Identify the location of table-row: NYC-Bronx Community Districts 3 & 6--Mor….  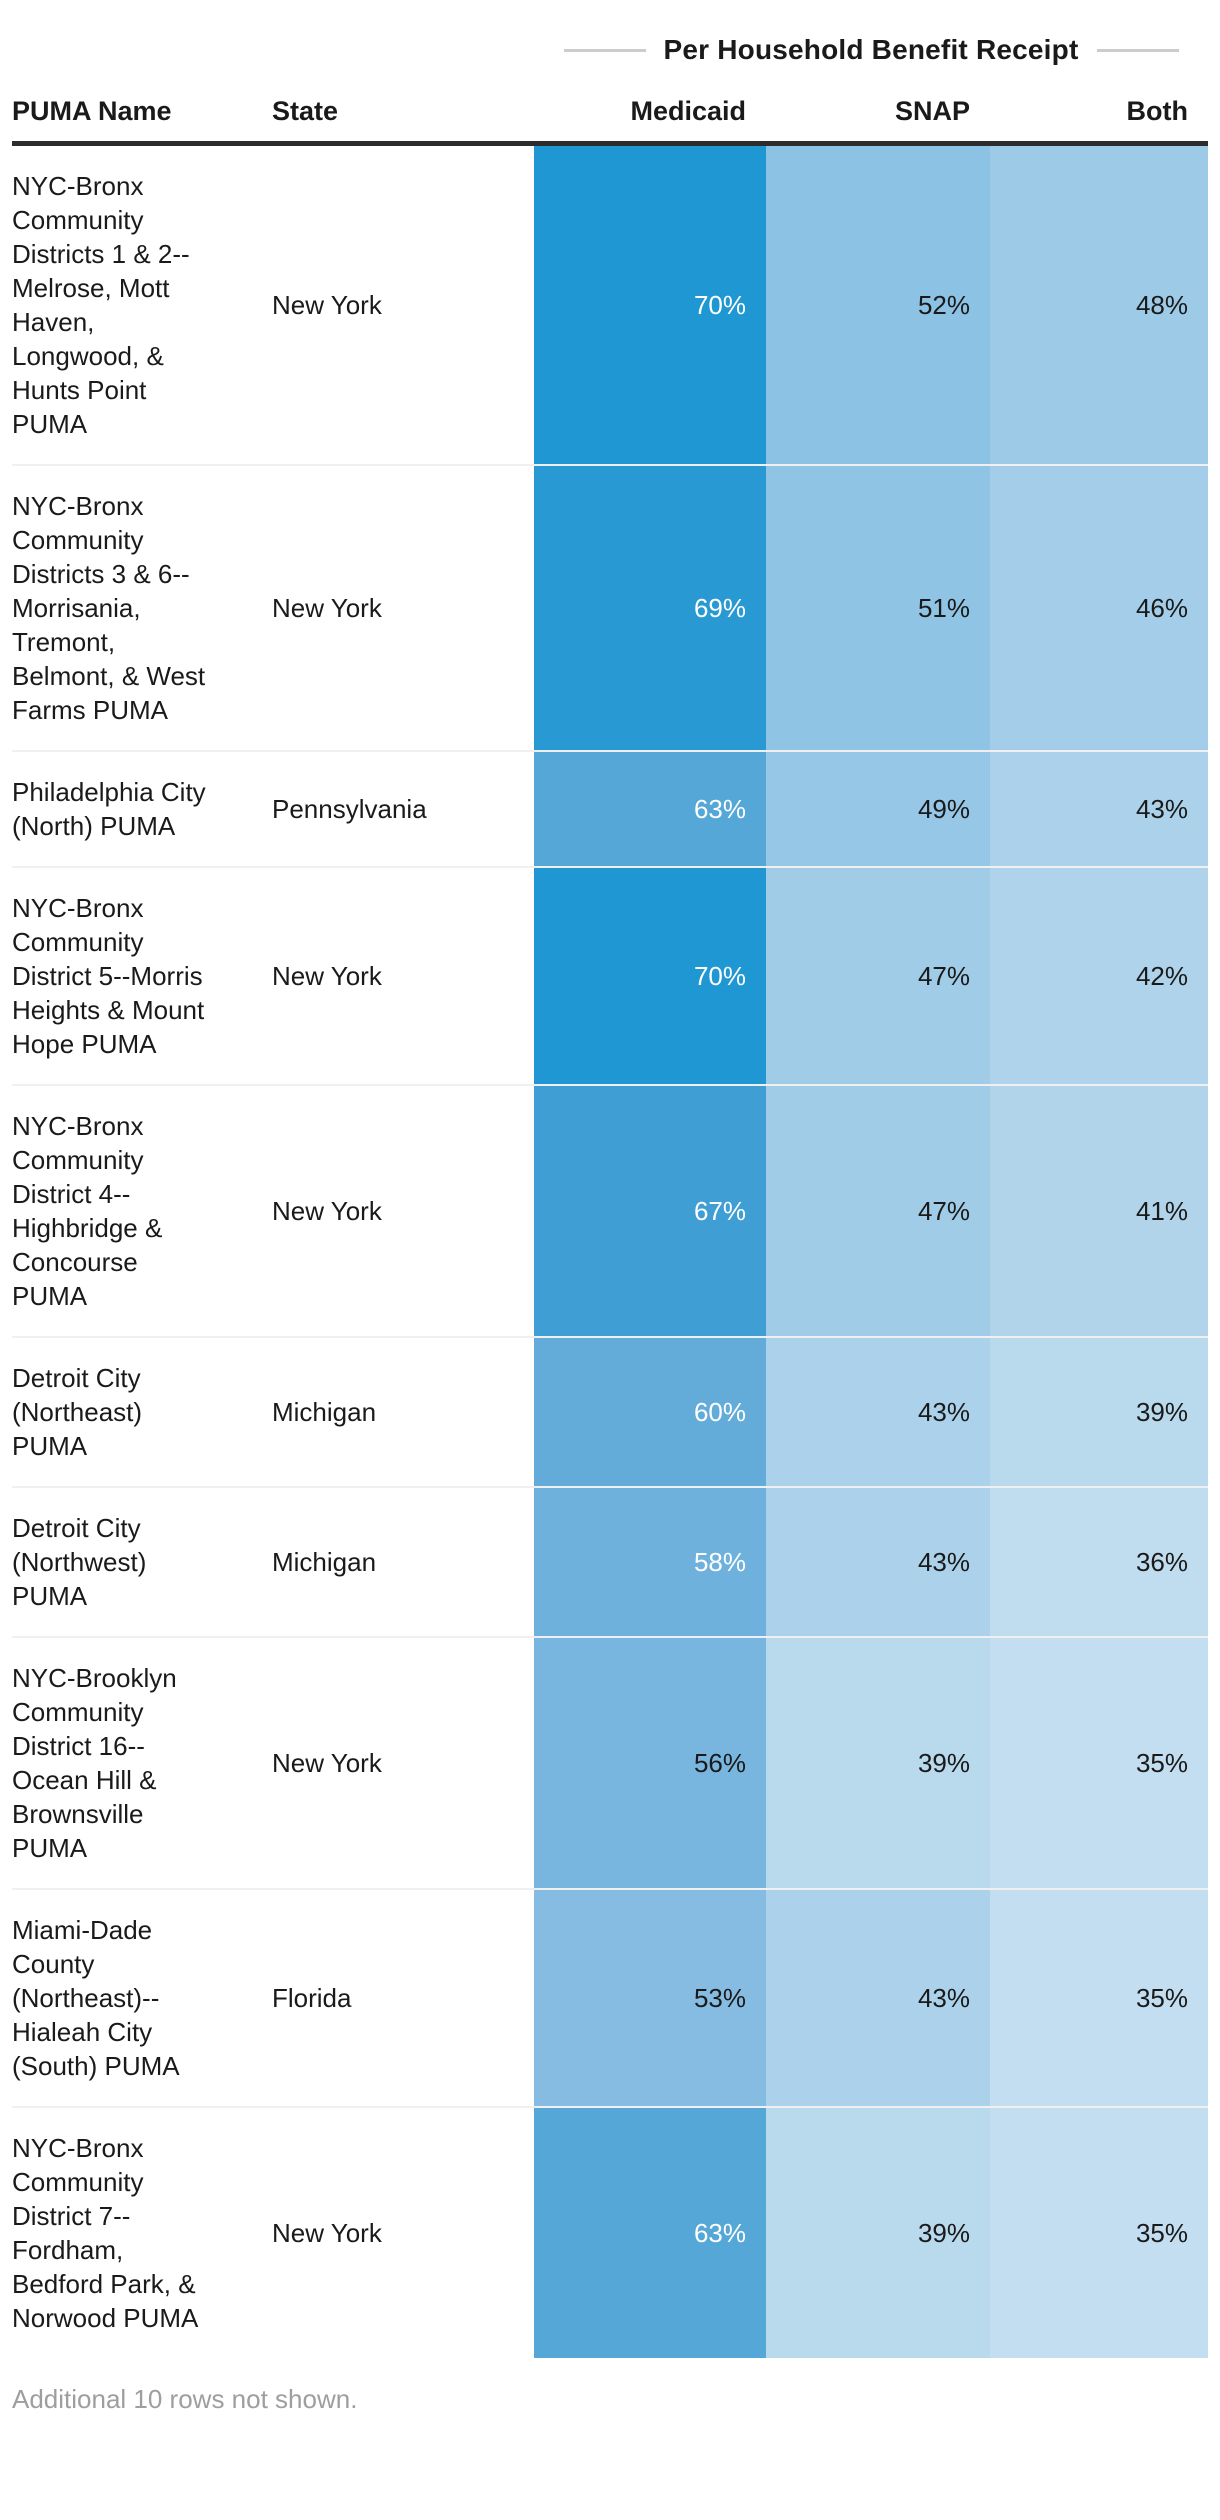
(610, 607).